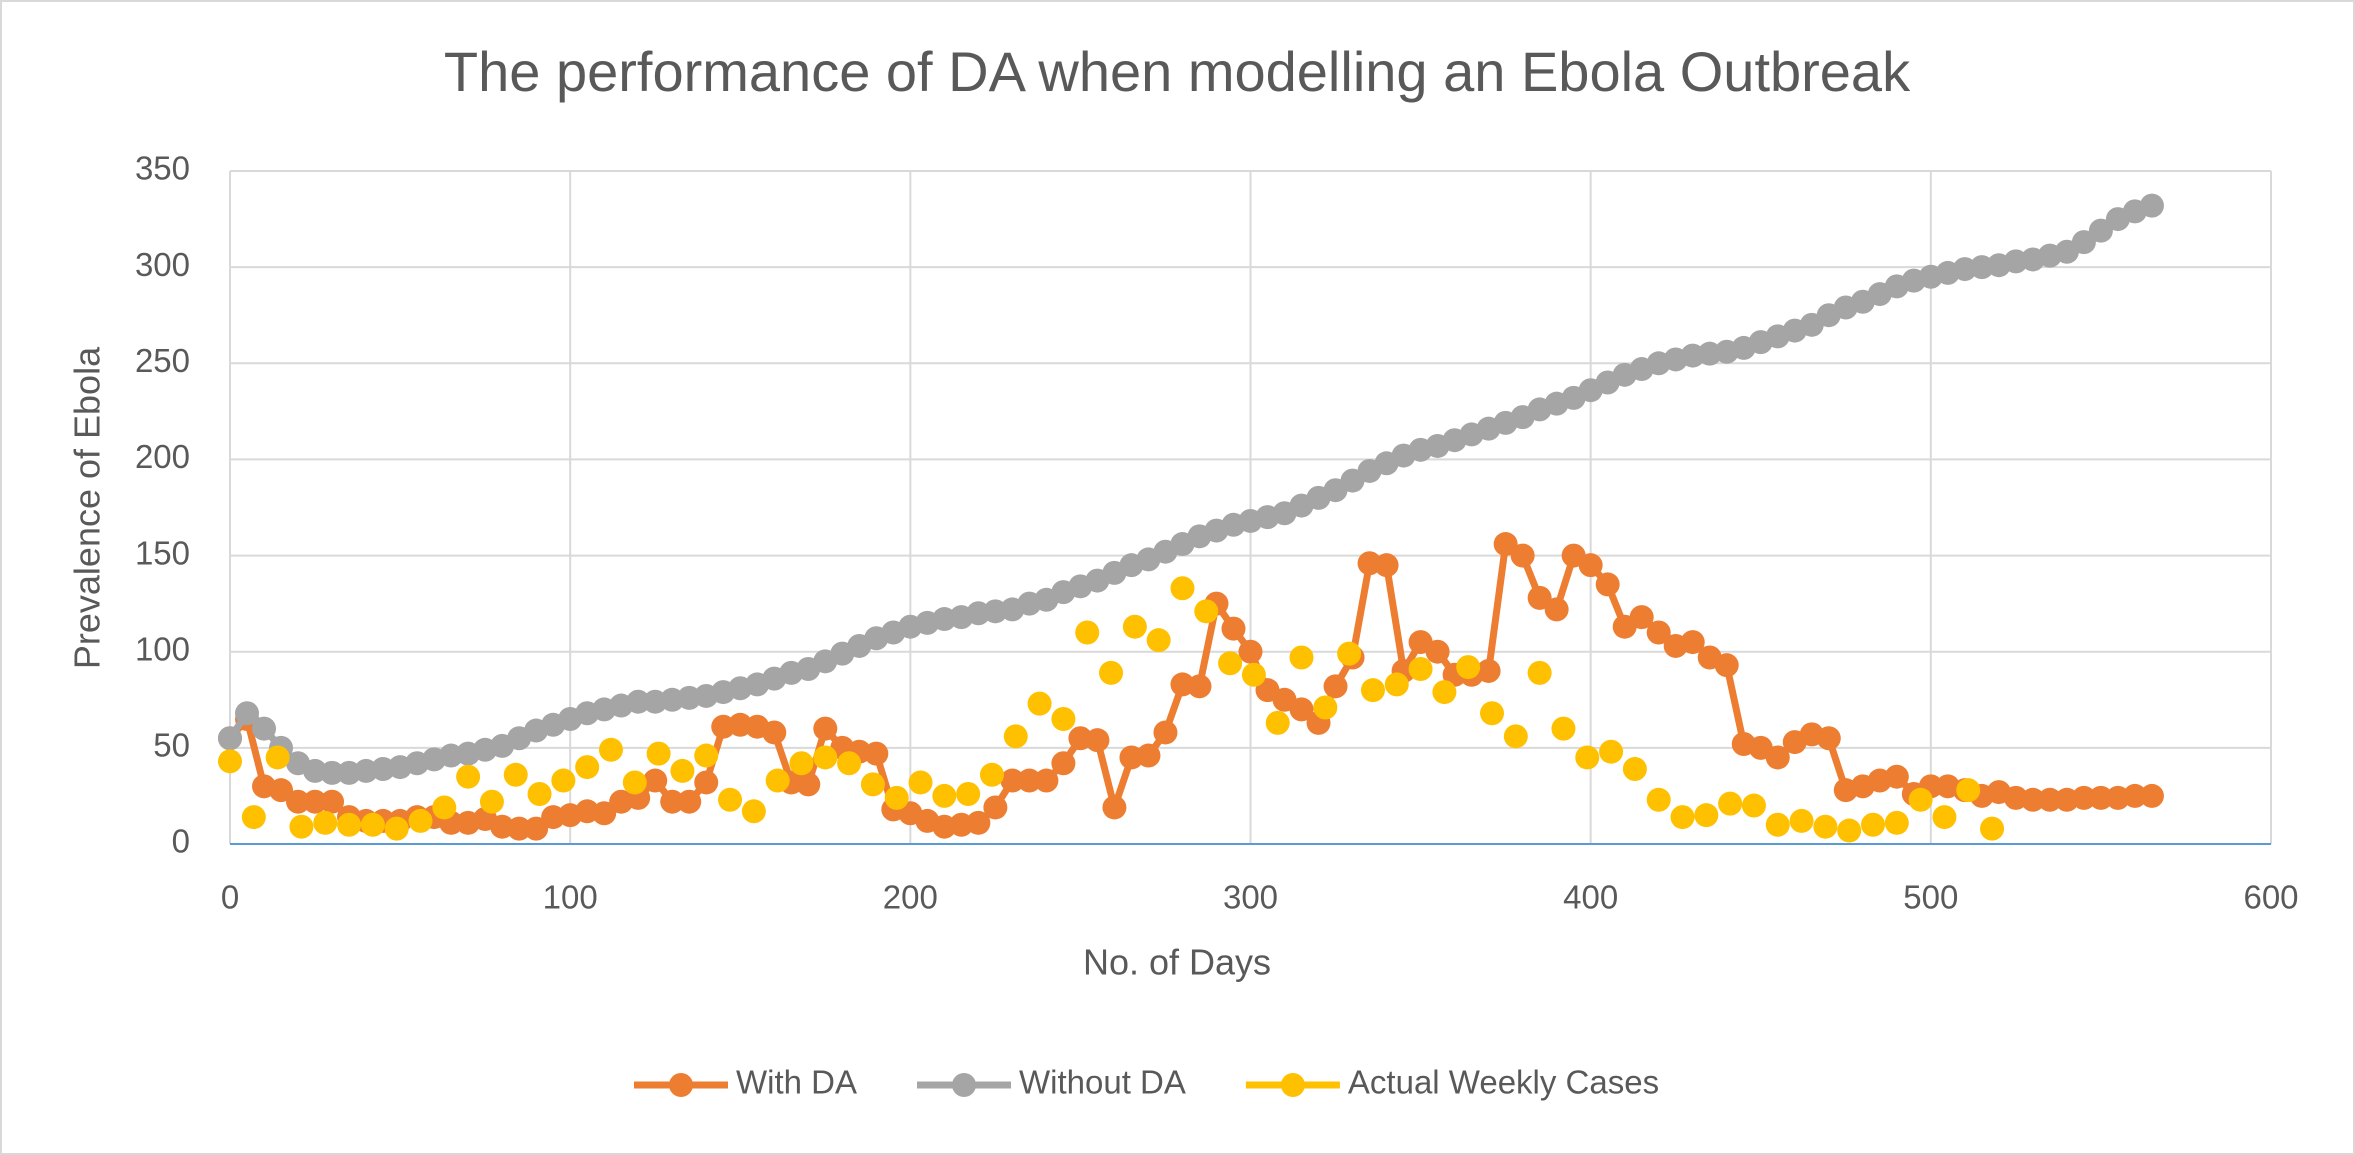 Image resolution: width=2355 pixels, height=1155 pixels. What do you see at coordinates (1250, 897) in the screenshot?
I see `x-tick-label: 300` at bounding box center [1250, 897].